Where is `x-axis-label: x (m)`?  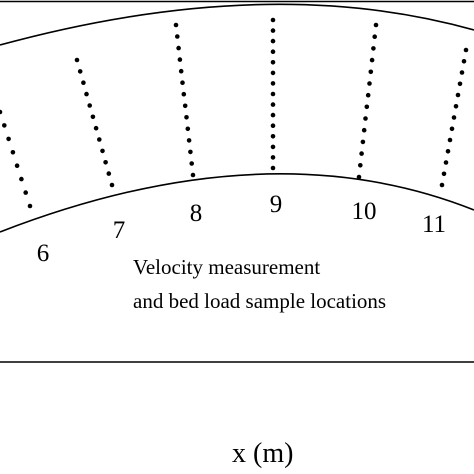 x-axis-label: x (m) is located at coordinates (262, 453).